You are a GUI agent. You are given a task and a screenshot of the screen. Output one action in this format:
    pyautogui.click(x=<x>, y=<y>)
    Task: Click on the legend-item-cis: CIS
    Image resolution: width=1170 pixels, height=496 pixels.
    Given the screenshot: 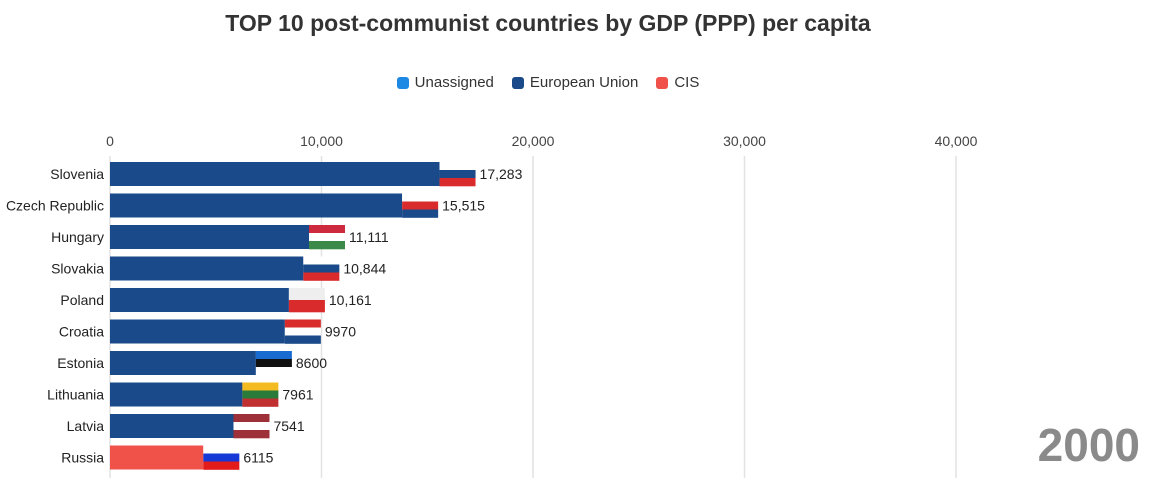 What is the action you would take?
    pyautogui.click(x=677, y=82)
    